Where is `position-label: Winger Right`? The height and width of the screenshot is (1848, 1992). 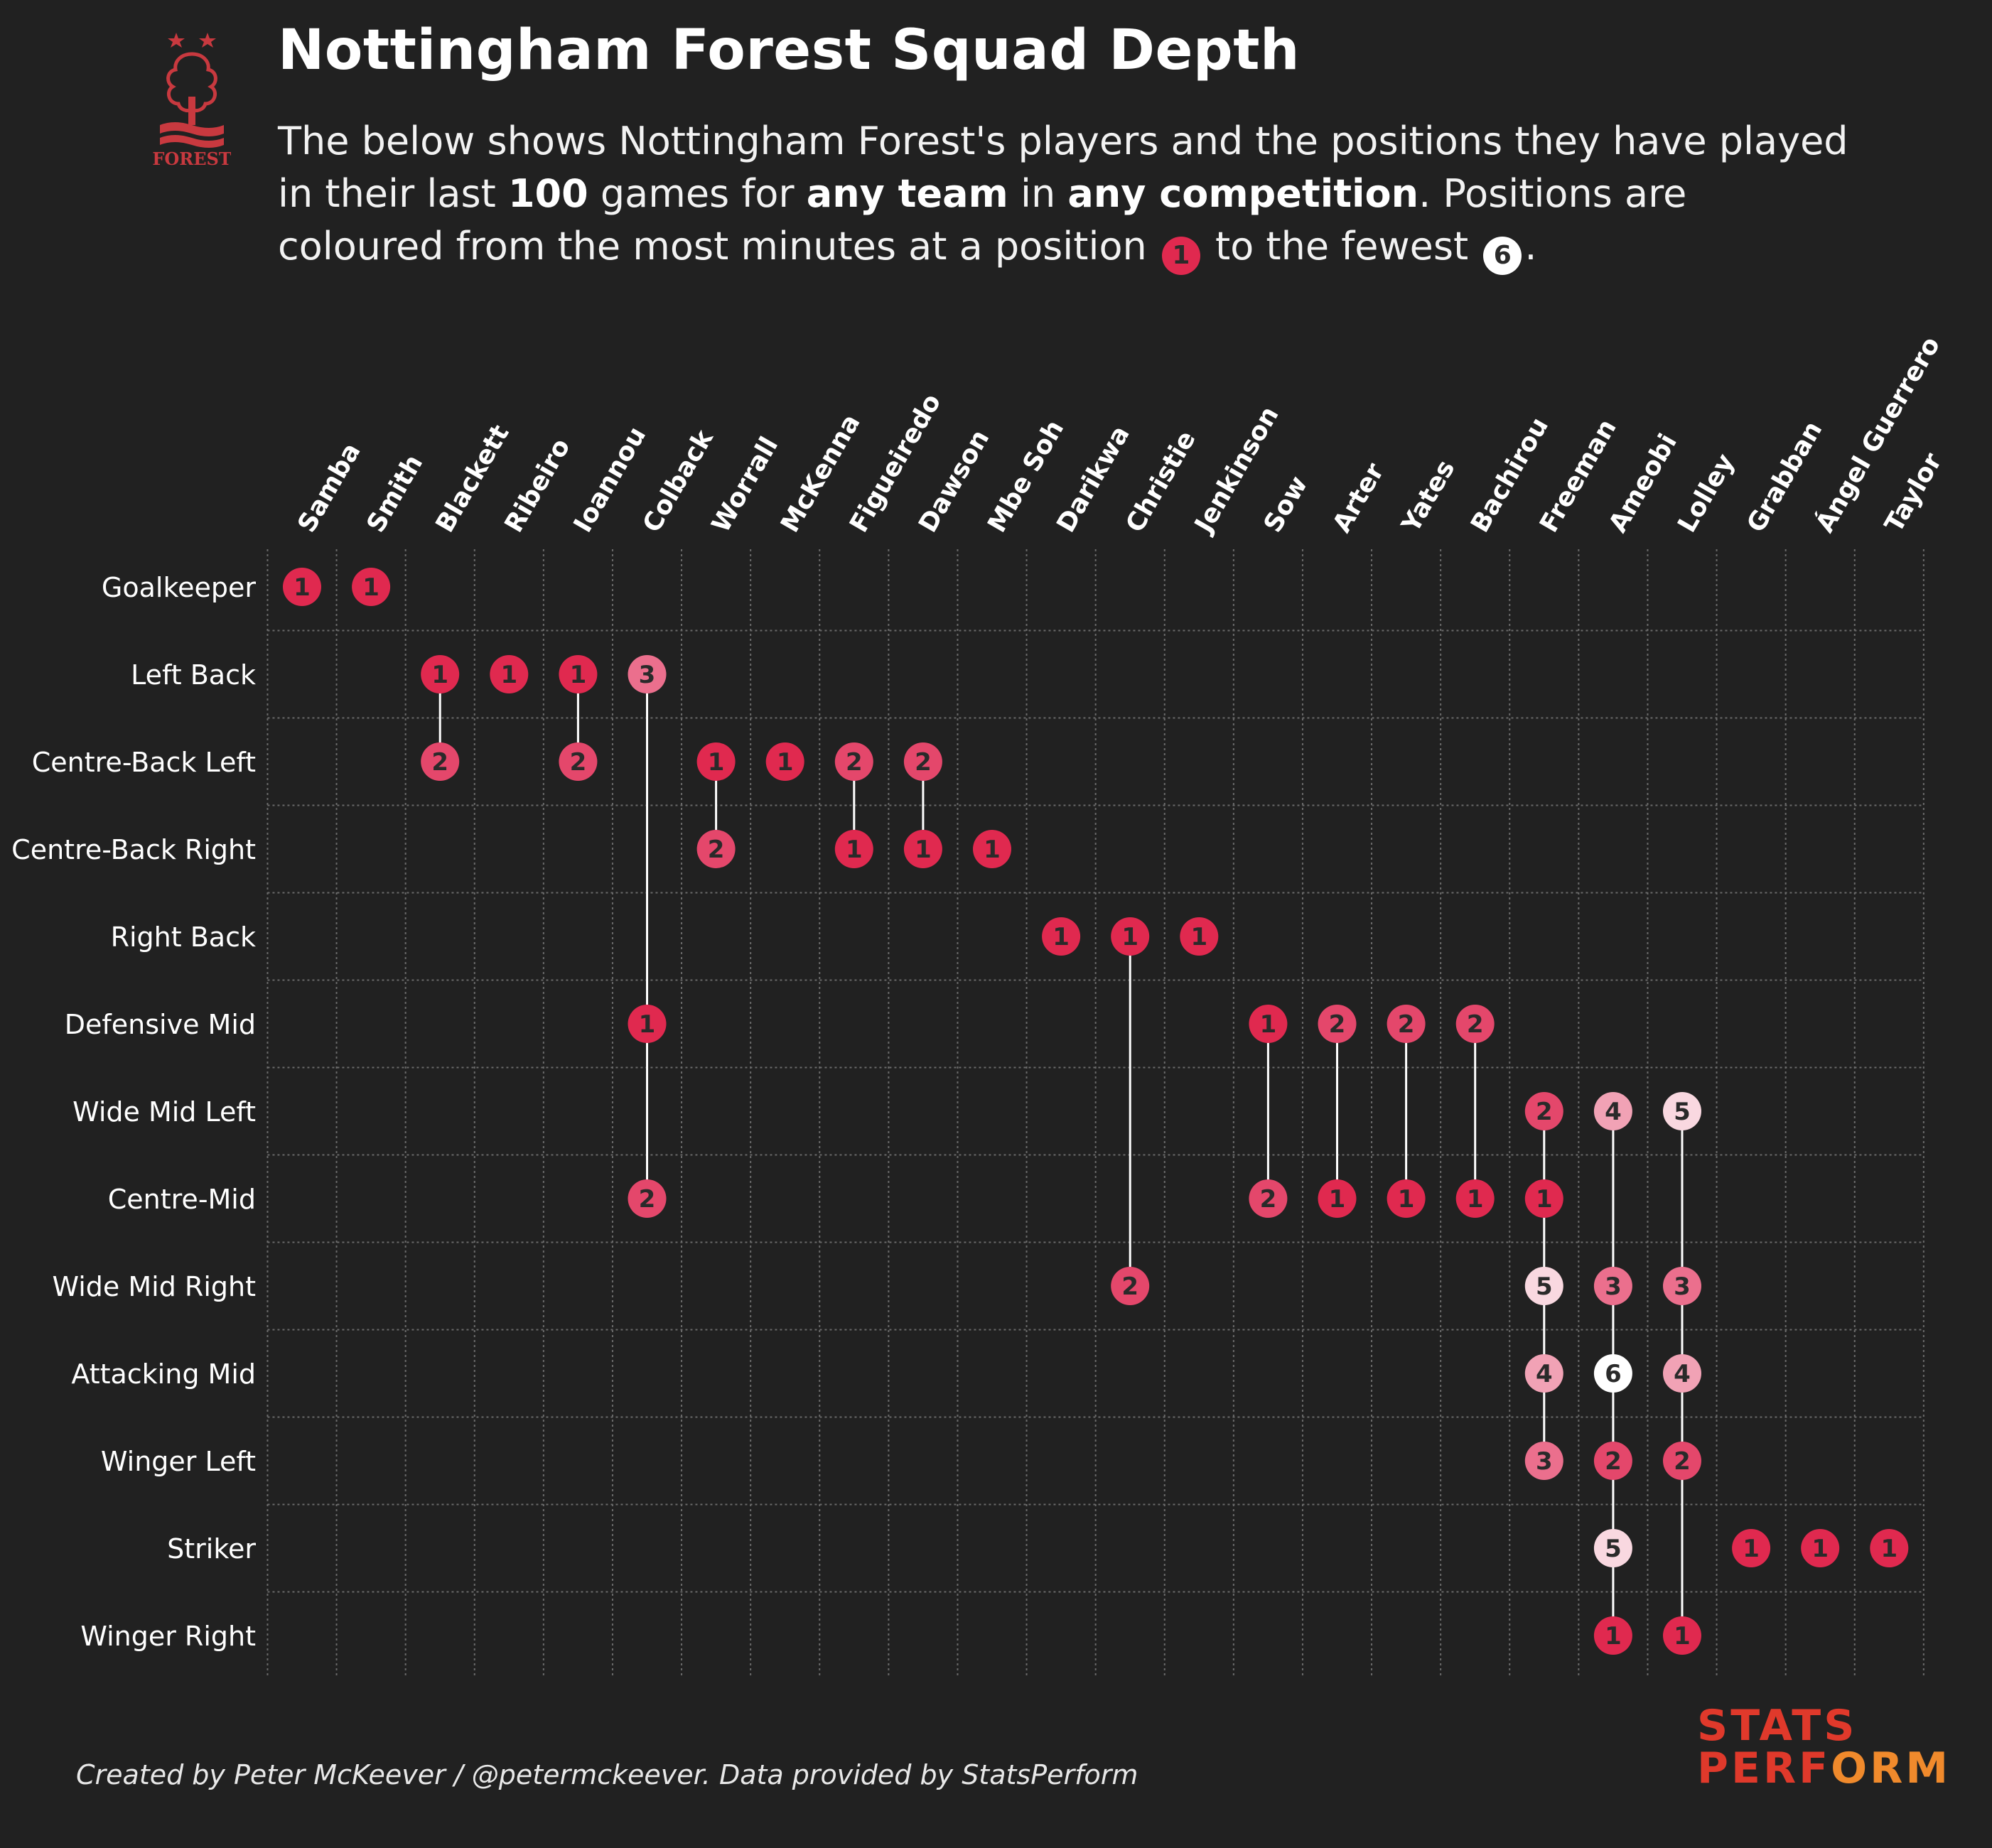 position-label: Winger Right is located at coordinates (168, 1637).